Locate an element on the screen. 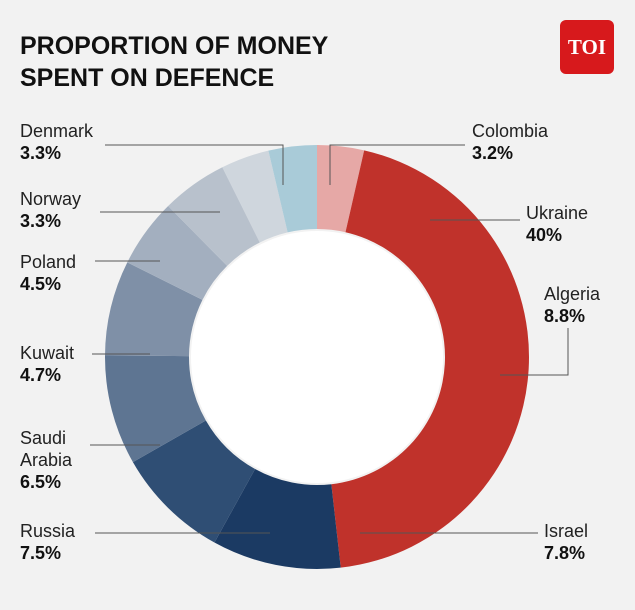 The width and height of the screenshot is (635, 610). category-name: Algeria is located at coordinates (572, 294).